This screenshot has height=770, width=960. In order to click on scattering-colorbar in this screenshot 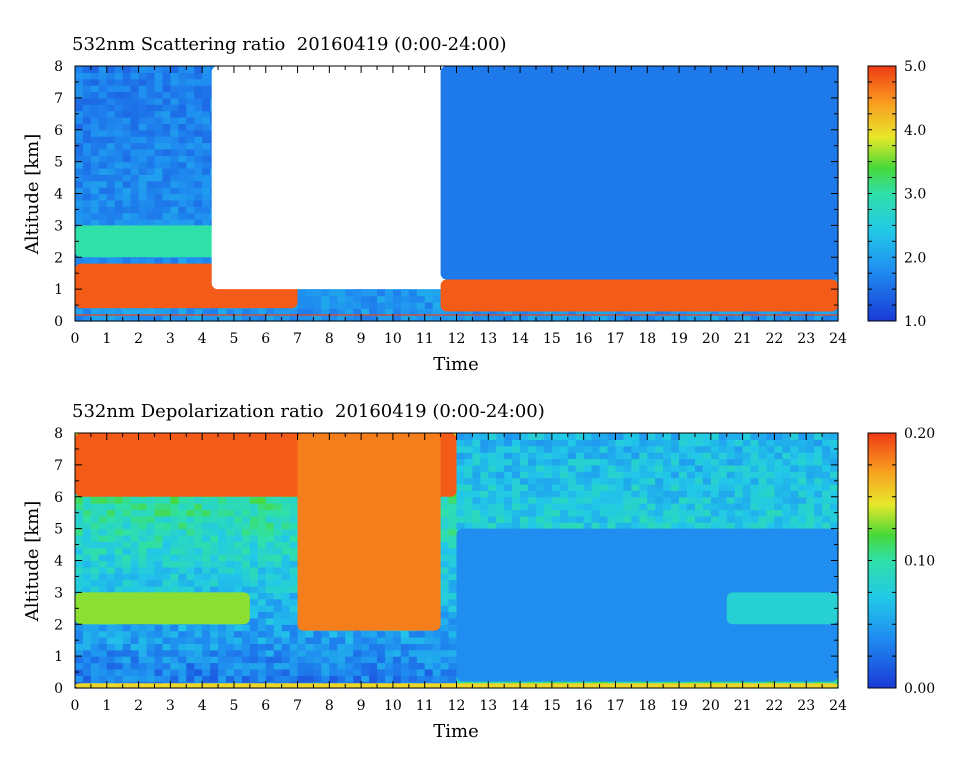, I will do `click(882, 193)`.